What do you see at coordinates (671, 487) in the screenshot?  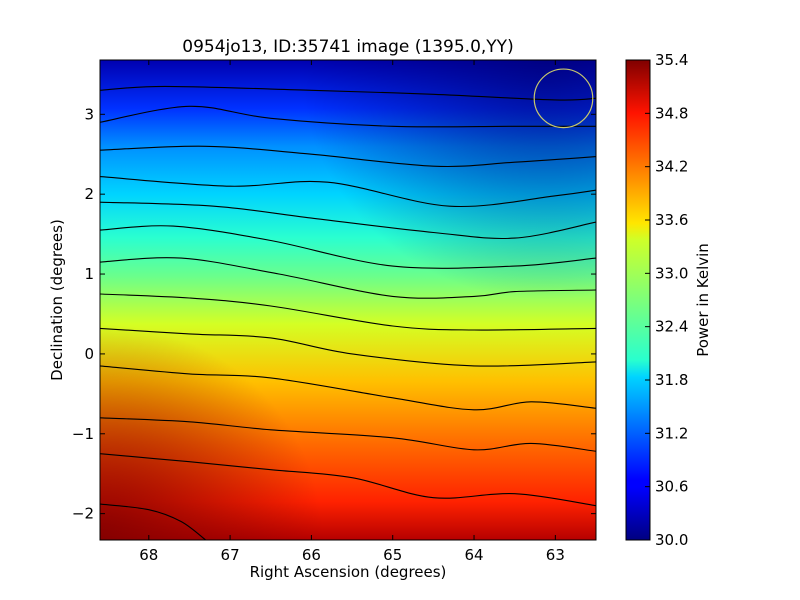 I see `colorbar-tick-label: 30.6` at bounding box center [671, 487].